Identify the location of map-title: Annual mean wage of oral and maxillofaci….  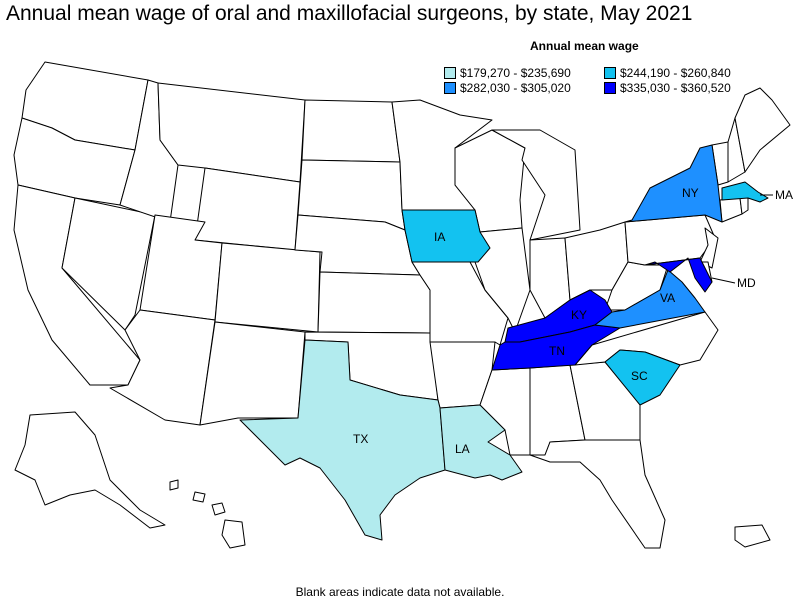
(349, 13).